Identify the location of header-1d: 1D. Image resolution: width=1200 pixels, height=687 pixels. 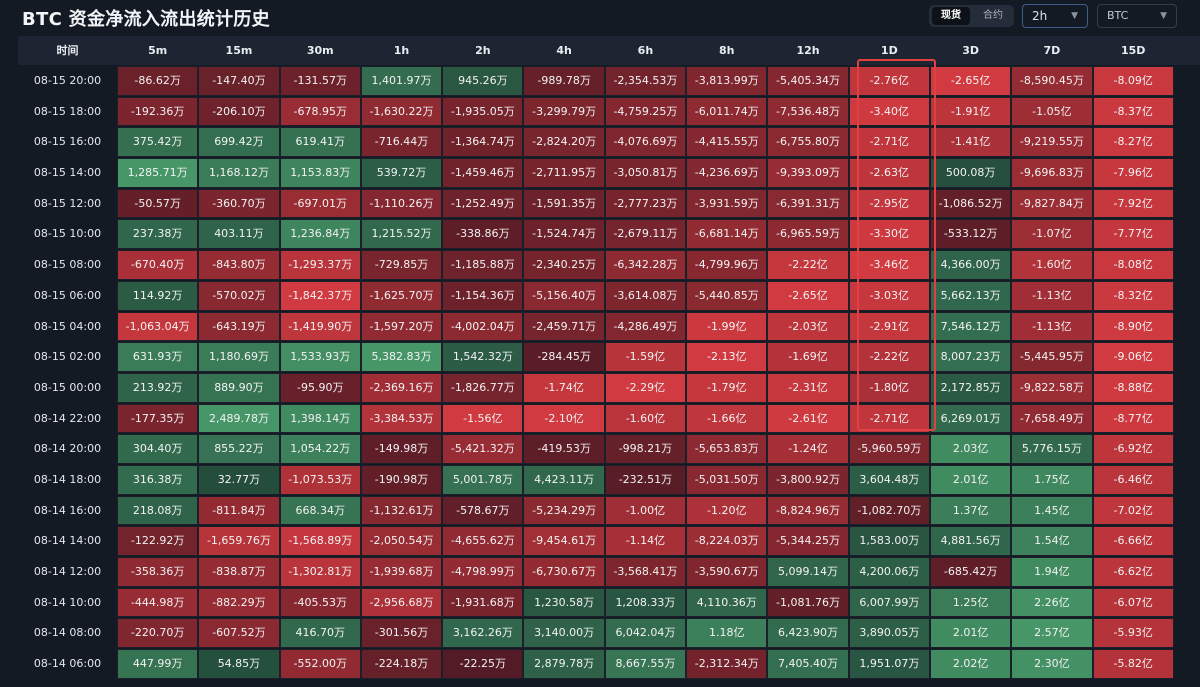
(889, 50).